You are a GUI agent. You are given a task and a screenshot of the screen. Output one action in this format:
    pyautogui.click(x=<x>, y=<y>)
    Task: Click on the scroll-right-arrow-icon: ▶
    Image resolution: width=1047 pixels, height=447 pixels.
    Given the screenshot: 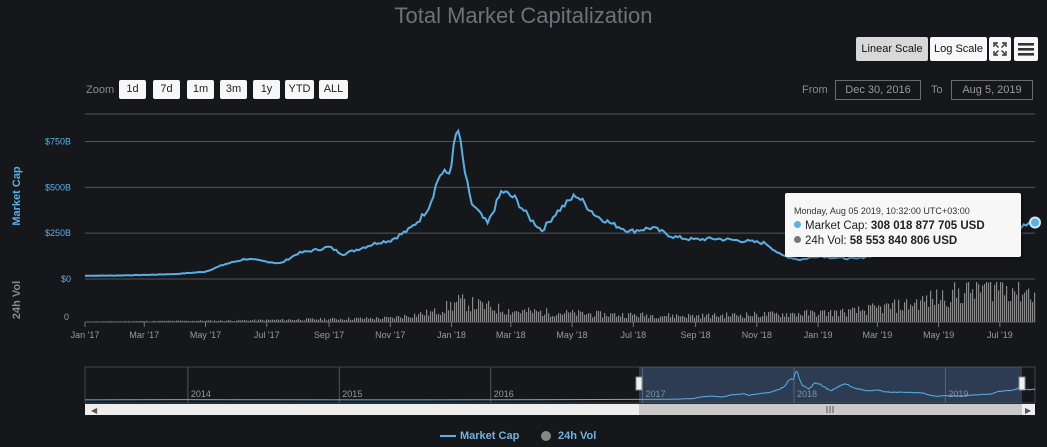 What is the action you would take?
    pyautogui.click(x=1028, y=410)
    